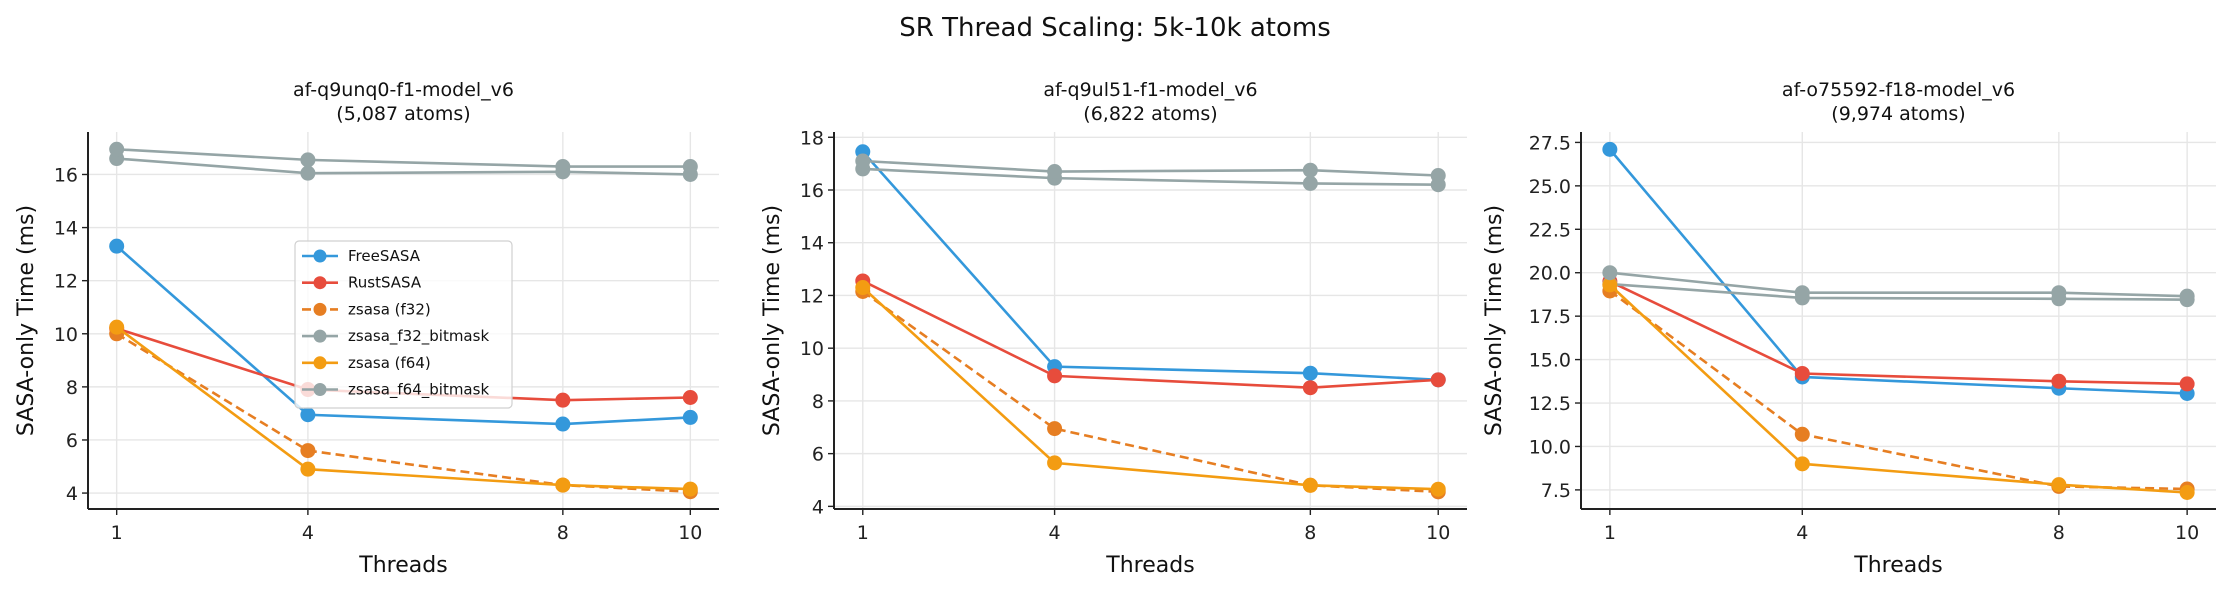  Describe the element at coordinates (384, 256) in the screenshot. I see `legend-label: FreeSASA` at that location.